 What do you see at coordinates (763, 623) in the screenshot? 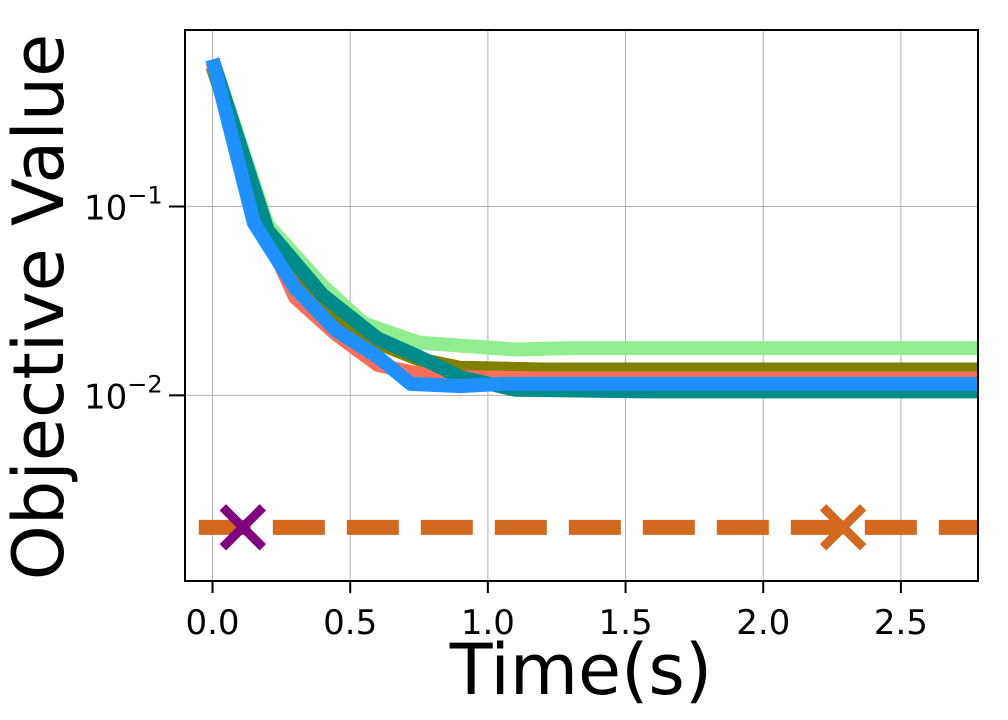
I see `x-tick-label: 2.0` at bounding box center [763, 623].